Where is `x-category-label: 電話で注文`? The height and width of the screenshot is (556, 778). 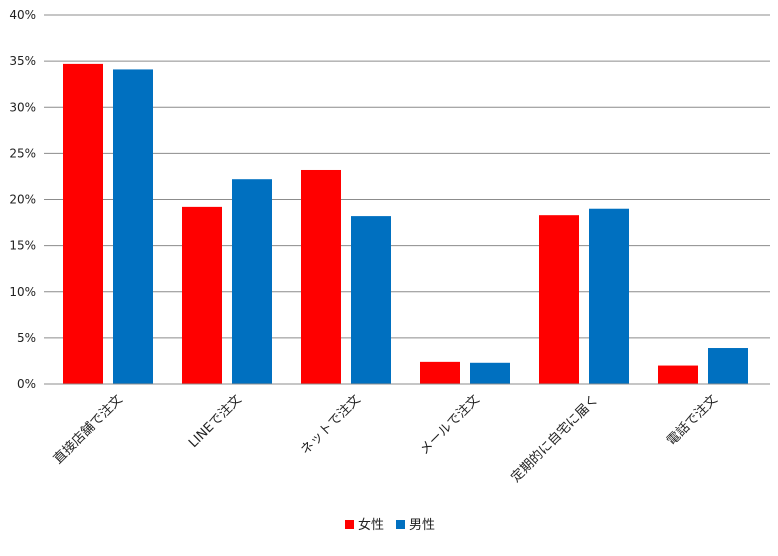
x-category-label: 電話で注文 is located at coordinates (692, 420).